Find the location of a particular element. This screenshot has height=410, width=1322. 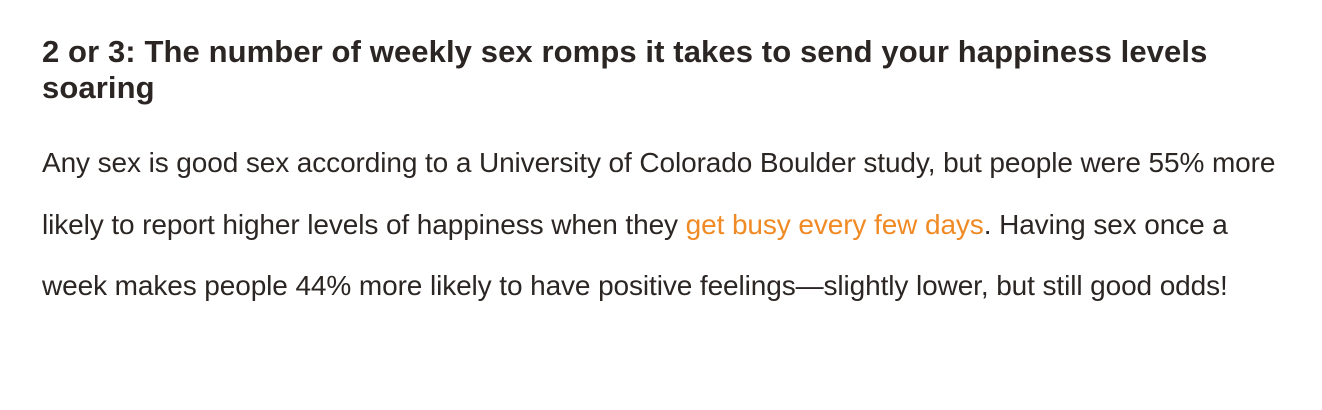

study-link: get busy every few days is located at coordinates (834, 224).